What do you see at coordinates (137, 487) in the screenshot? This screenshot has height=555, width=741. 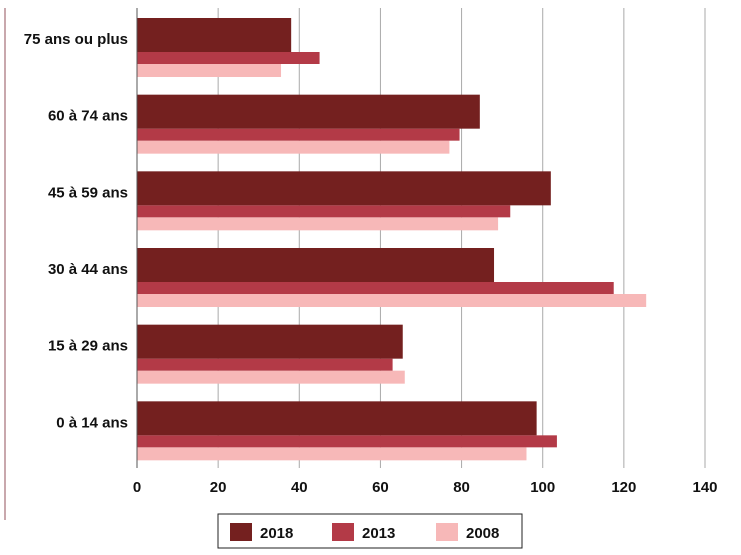 I see `x-tick-label: 0` at bounding box center [137, 487].